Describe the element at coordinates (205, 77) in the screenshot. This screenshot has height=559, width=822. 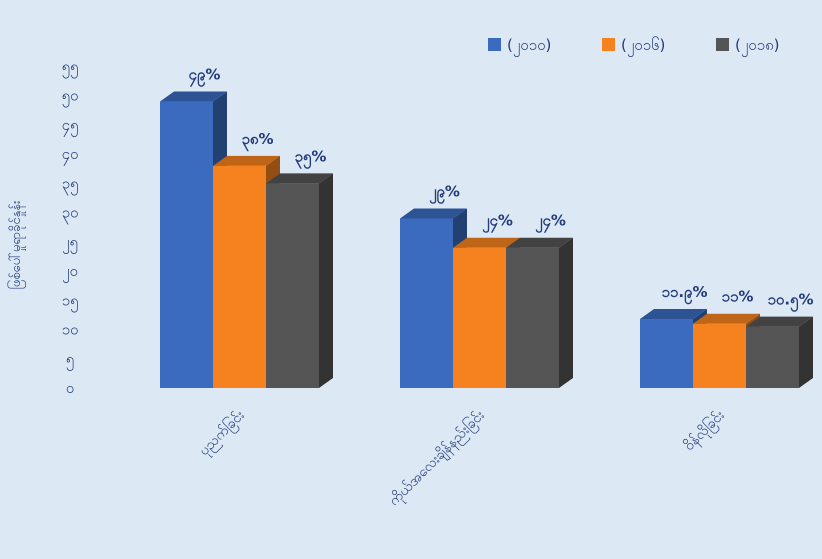
I see `data-label: ၄၉%` at that location.